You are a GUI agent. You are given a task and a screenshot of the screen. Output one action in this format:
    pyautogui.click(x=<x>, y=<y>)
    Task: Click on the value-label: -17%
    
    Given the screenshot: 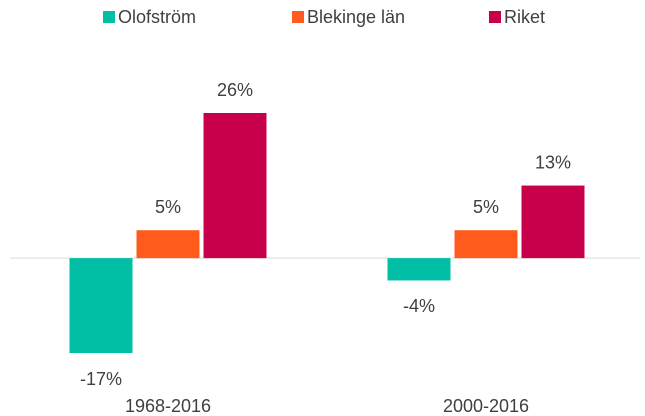 What is the action you would take?
    pyautogui.click(x=101, y=379)
    